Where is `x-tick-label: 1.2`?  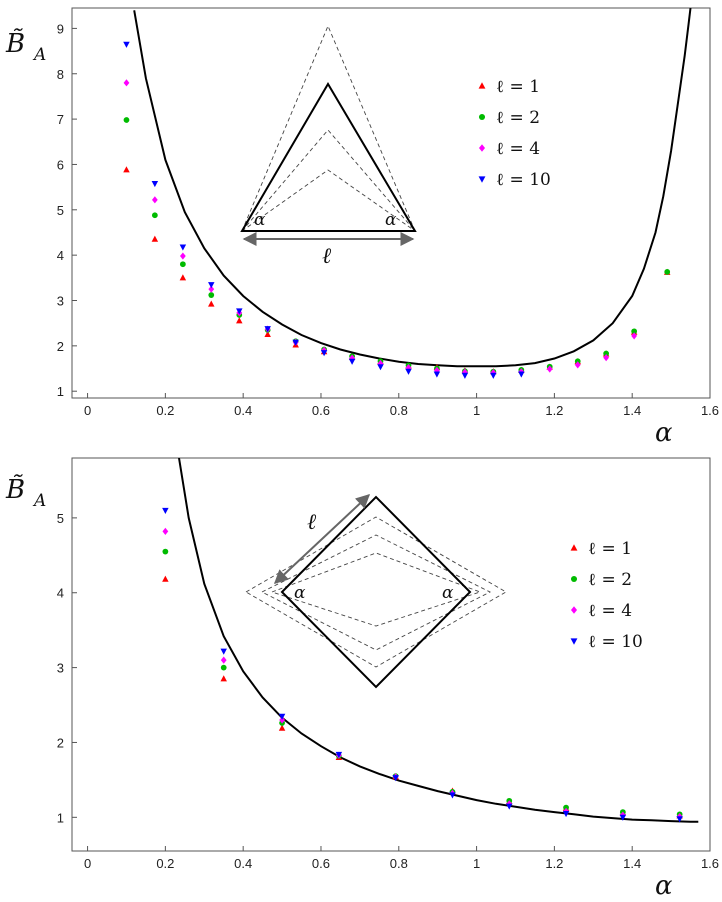 x-tick-label: 1.2 is located at coordinates (554, 410).